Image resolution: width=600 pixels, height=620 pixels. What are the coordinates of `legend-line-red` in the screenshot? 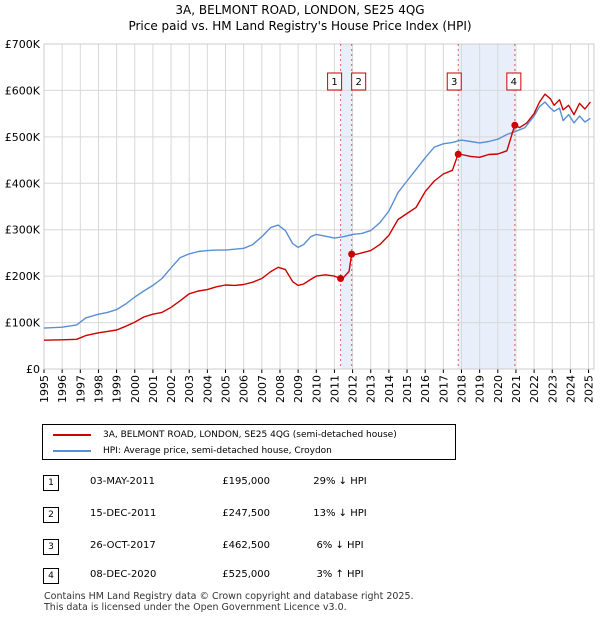 It's located at (72, 435).